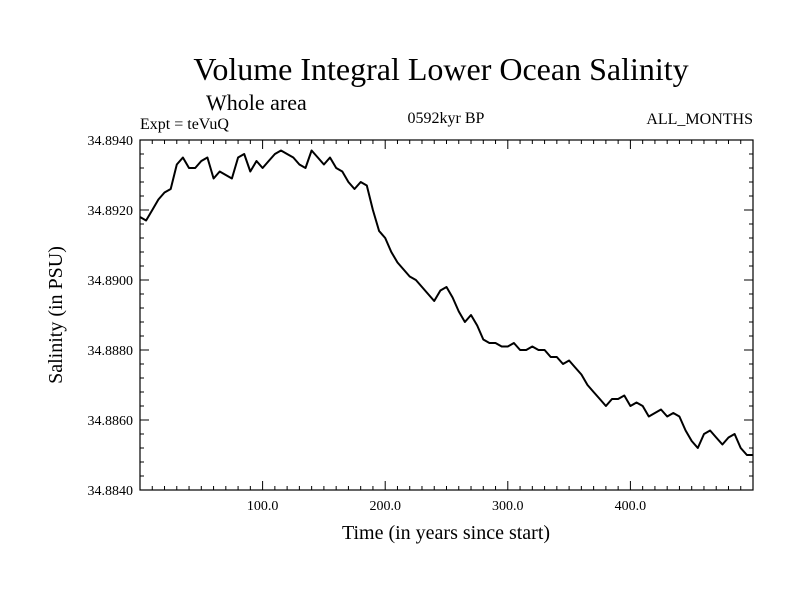  Describe the element at coordinates (111, 281) in the screenshot. I see `y-tick-label: 34.8900` at that location.